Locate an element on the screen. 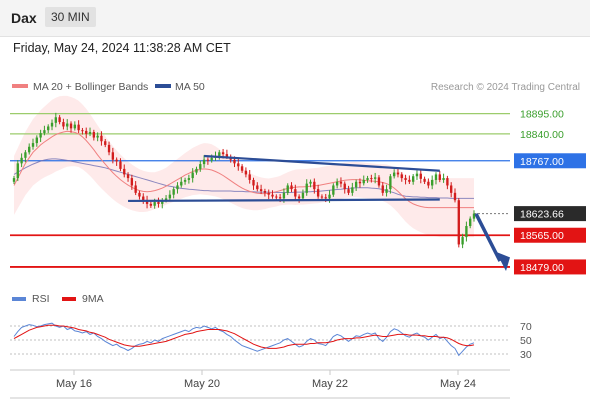 This screenshot has width=590, height=400. x-tick-label: May 16 is located at coordinates (74, 384).